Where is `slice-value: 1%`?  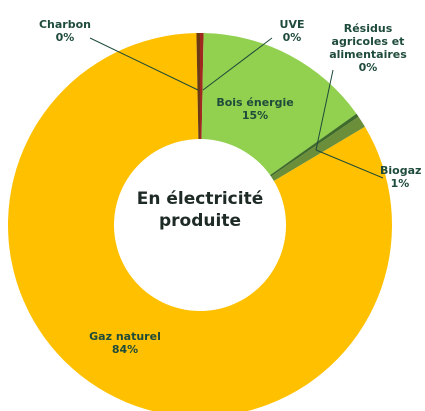
slice-value: 1% is located at coordinates (400, 183).